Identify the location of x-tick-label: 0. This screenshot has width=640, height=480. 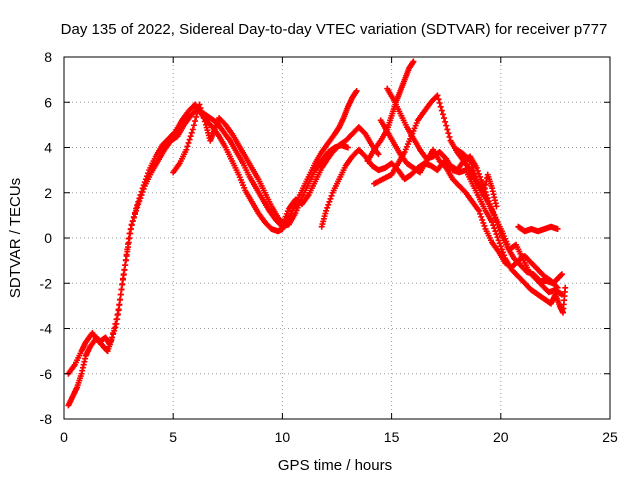
(64, 437).